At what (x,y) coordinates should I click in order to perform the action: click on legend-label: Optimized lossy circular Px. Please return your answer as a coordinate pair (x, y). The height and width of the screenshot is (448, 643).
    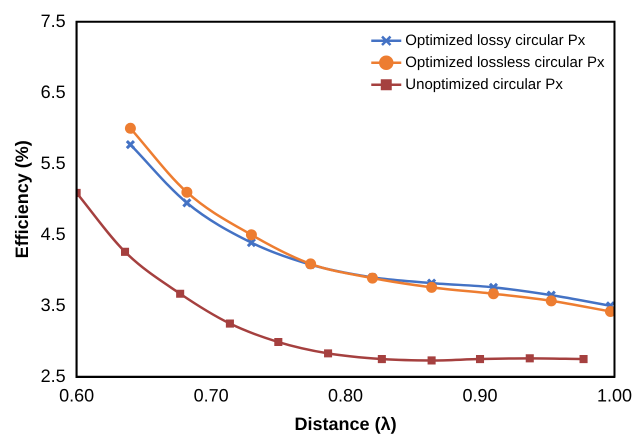
    Looking at the image, I should click on (495, 40).